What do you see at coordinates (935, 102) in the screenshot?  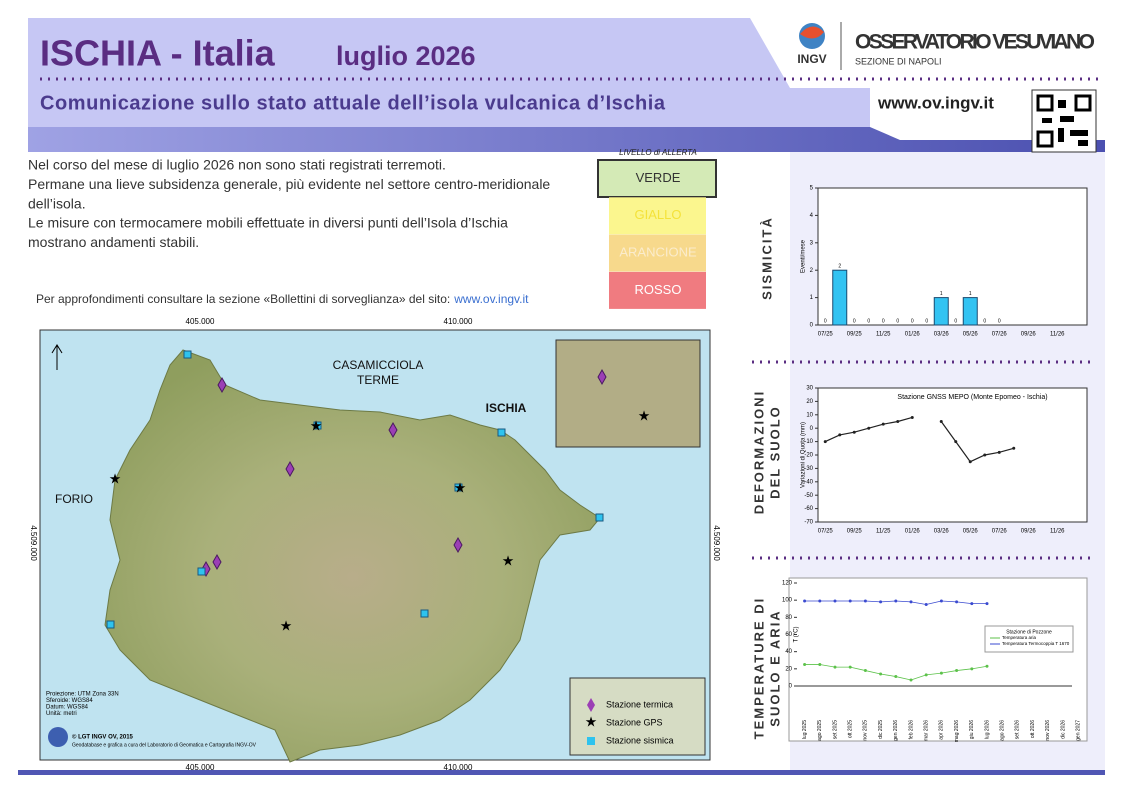 I see `site-url: www.ov.ingv.it` at bounding box center [935, 102].